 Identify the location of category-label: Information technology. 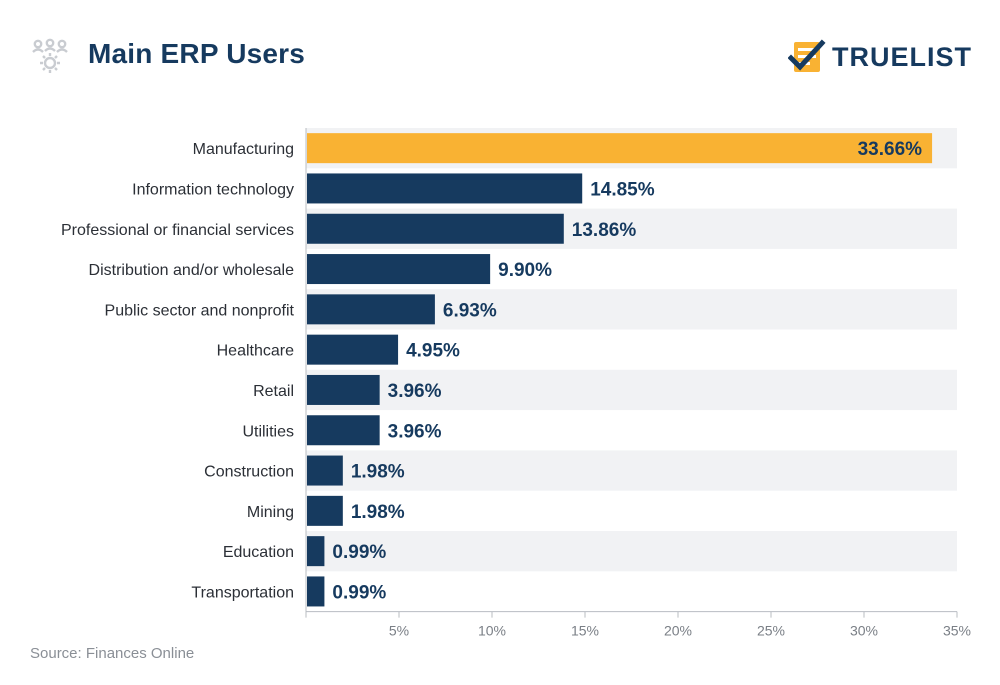
(213, 189).